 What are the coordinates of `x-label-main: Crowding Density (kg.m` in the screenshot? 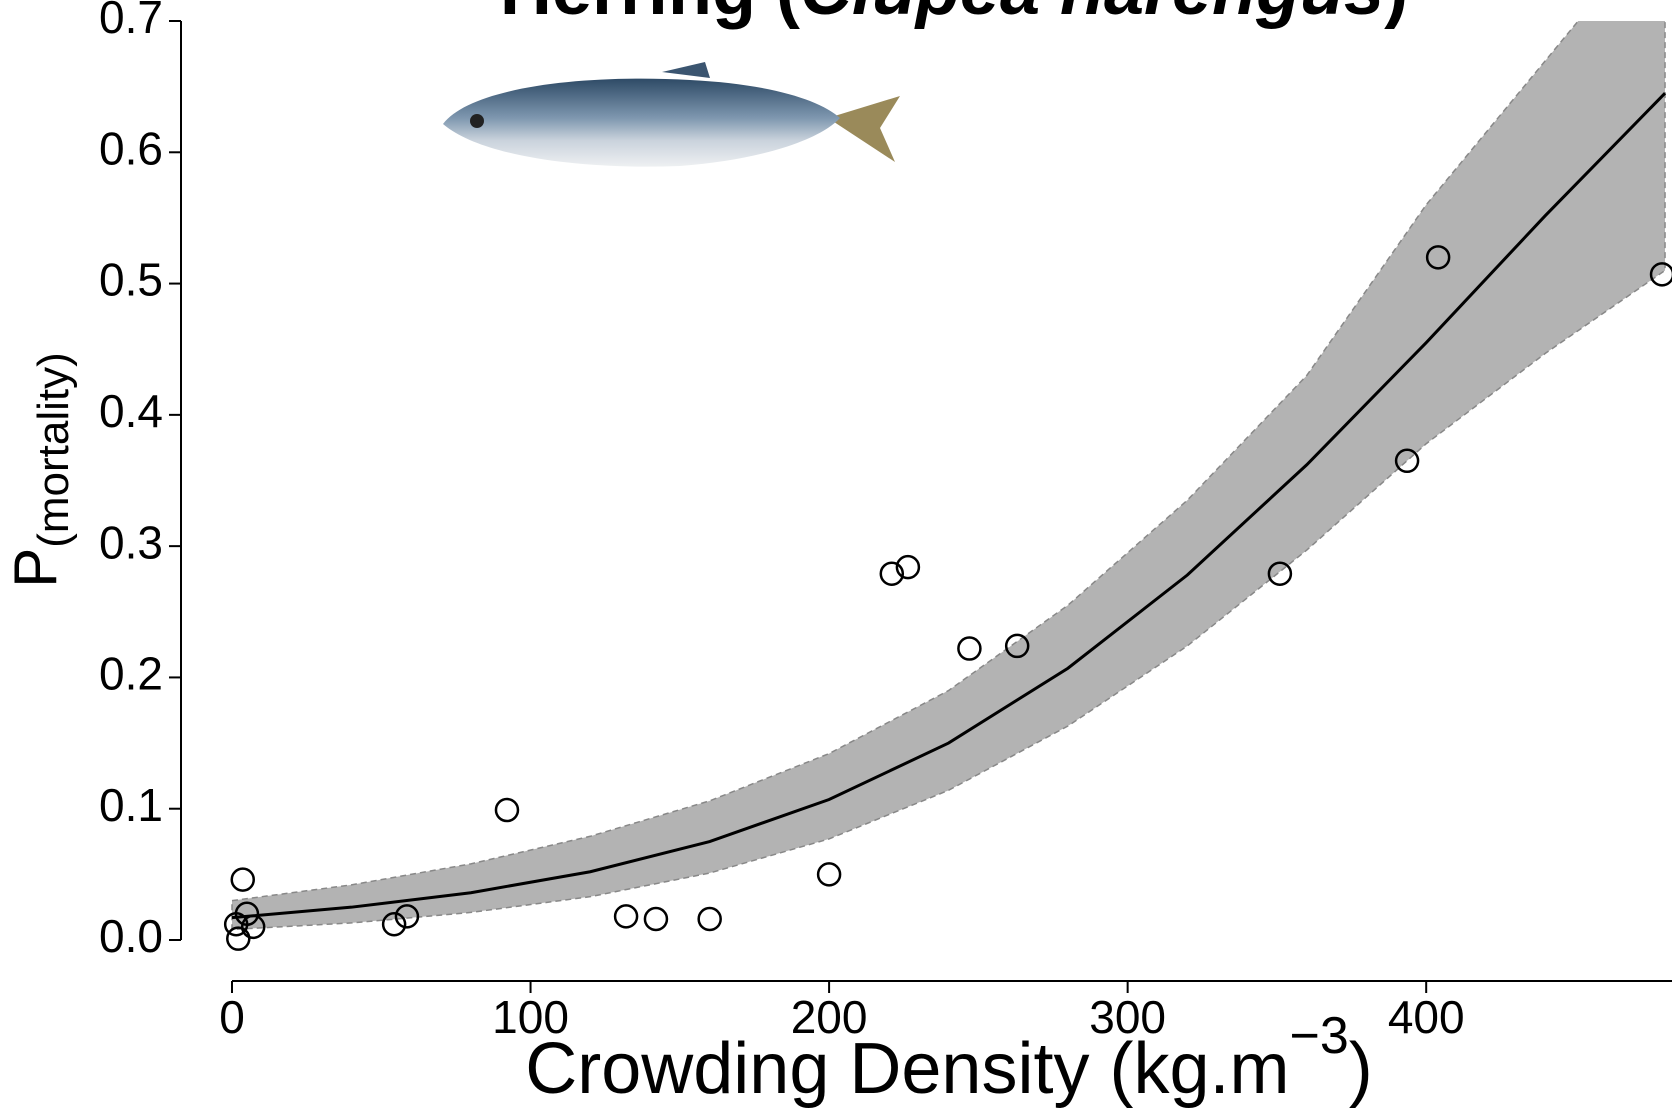 It's located at (907, 1069).